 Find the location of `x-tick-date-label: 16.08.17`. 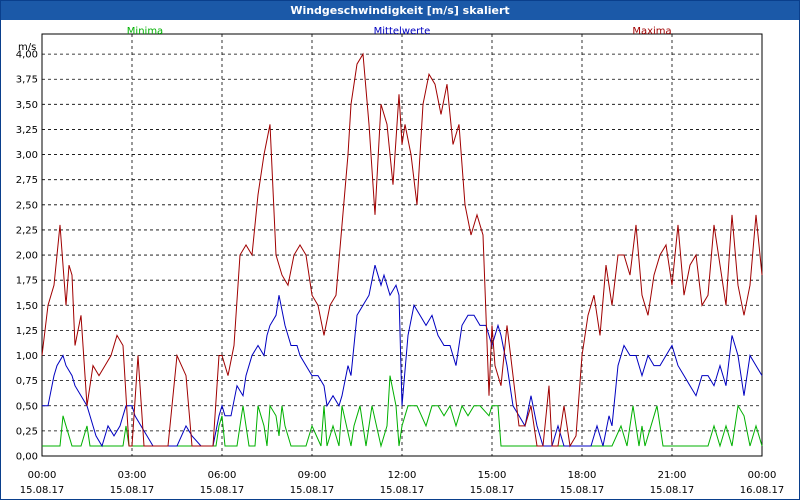

x-tick-date-label: 16.08.17 is located at coordinates (762, 490).